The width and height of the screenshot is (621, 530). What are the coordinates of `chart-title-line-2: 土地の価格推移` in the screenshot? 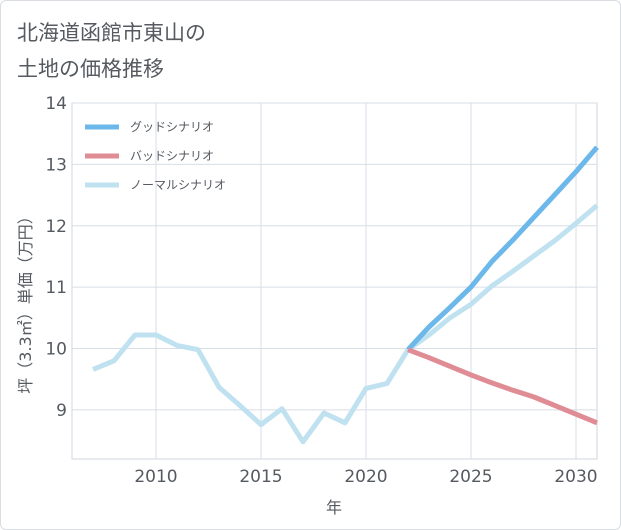 It's located at (90, 69).